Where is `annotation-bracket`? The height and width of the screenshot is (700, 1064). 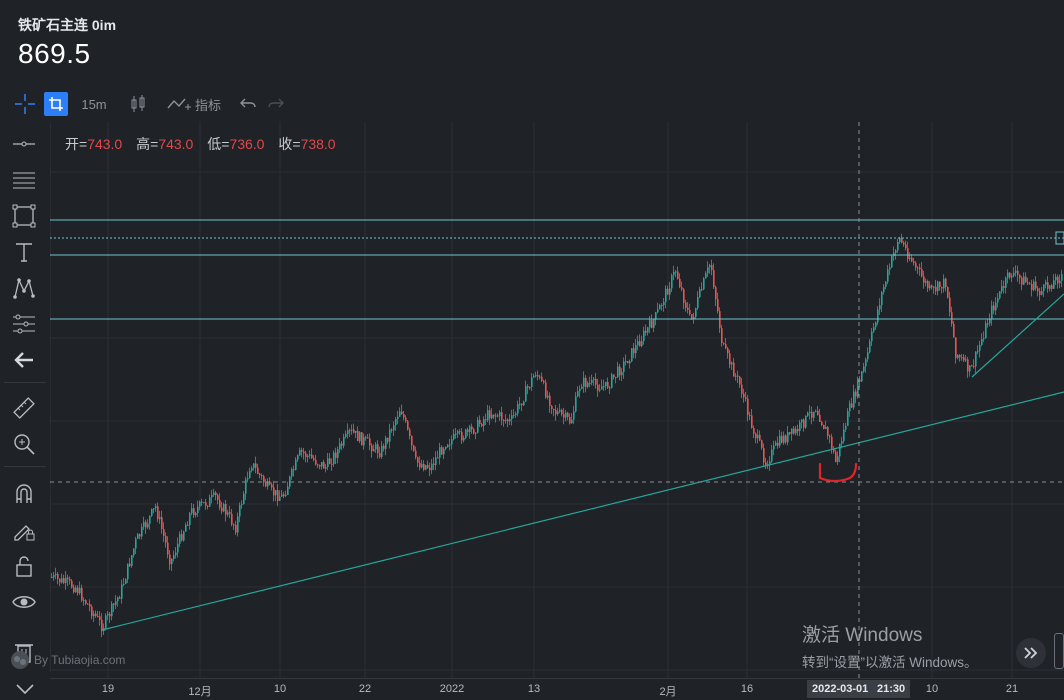
annotation-bracket is located at coordinates (838, 472).